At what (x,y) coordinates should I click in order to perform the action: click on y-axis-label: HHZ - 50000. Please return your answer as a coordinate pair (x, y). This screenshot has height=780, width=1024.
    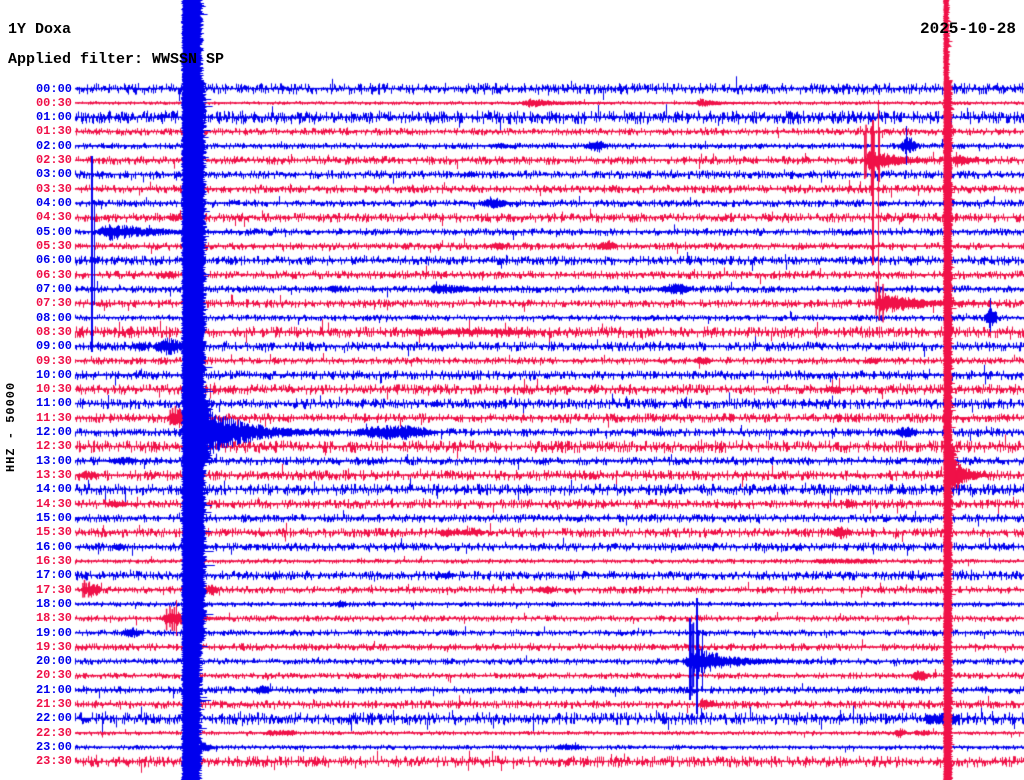
    Looking at the image, I should click on (11, 426).